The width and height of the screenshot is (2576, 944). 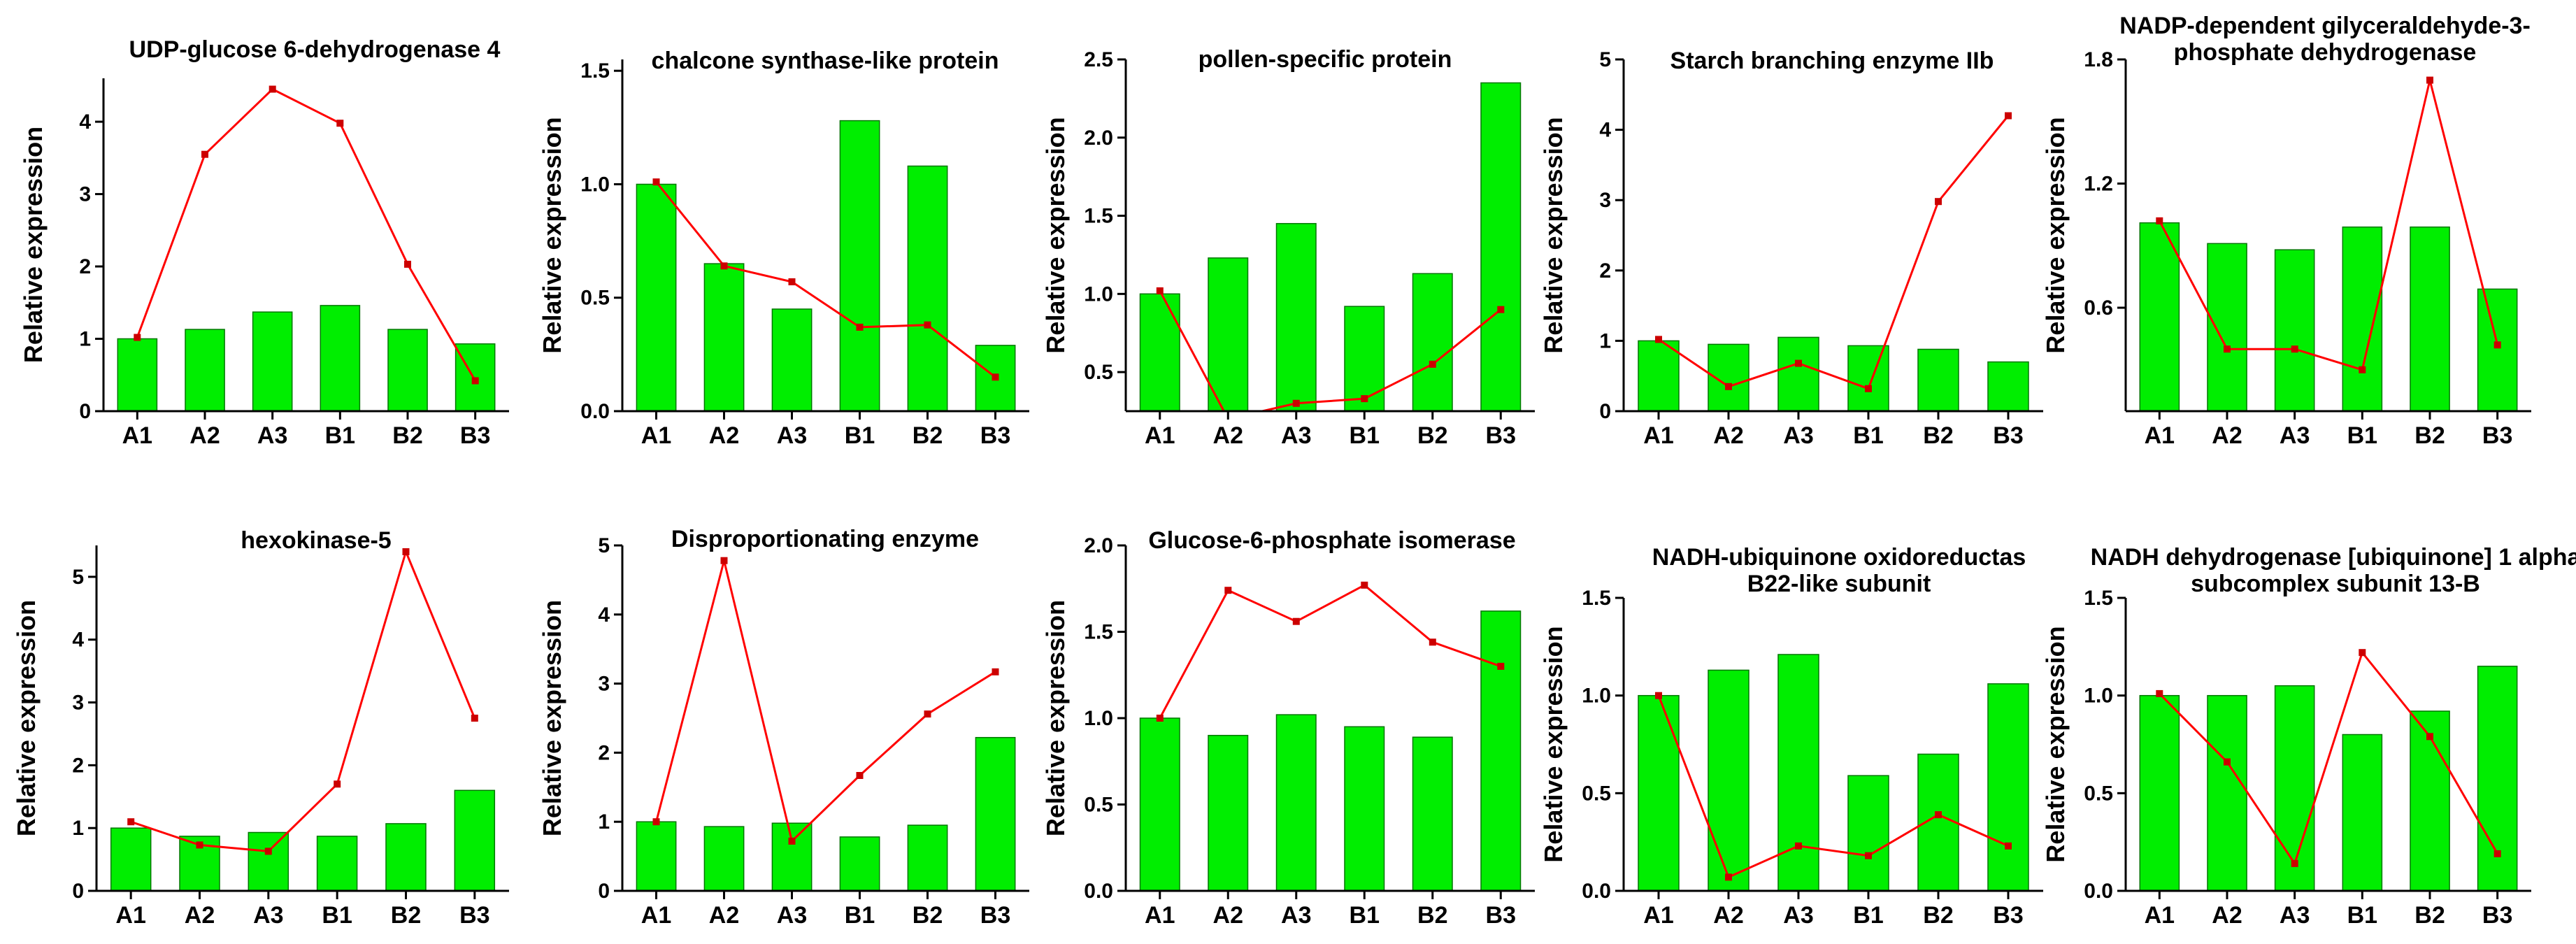 I want to click on y-tick-label: 1.5, so click(x=1098, y=632).